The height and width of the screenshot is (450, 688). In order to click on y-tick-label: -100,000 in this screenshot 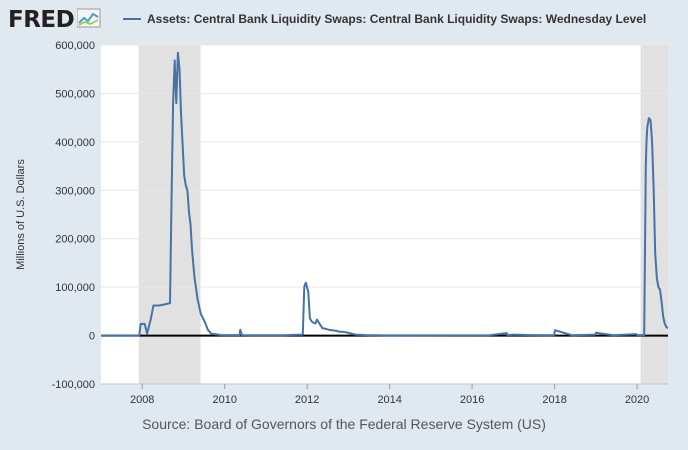, I will do `click(73, 385)`.